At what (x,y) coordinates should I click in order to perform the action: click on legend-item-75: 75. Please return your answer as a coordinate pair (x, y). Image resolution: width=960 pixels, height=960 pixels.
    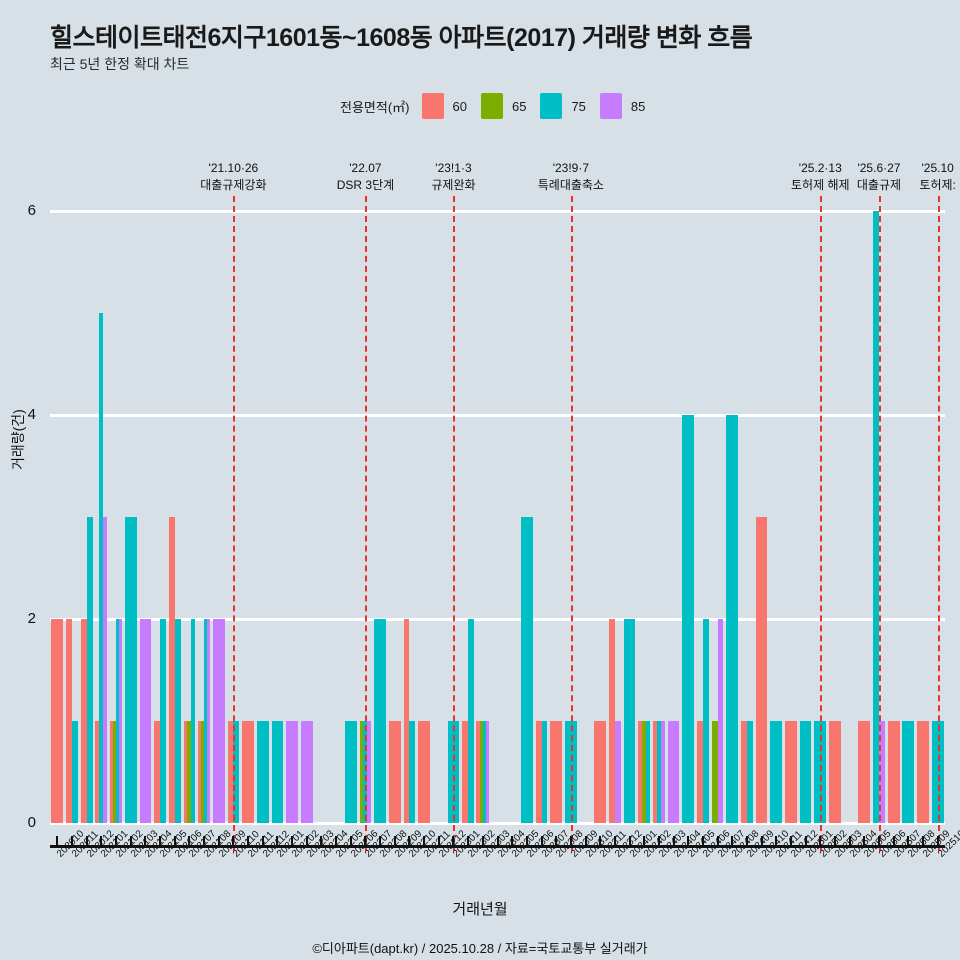
    Looking at the image, I should click on (563, 106).